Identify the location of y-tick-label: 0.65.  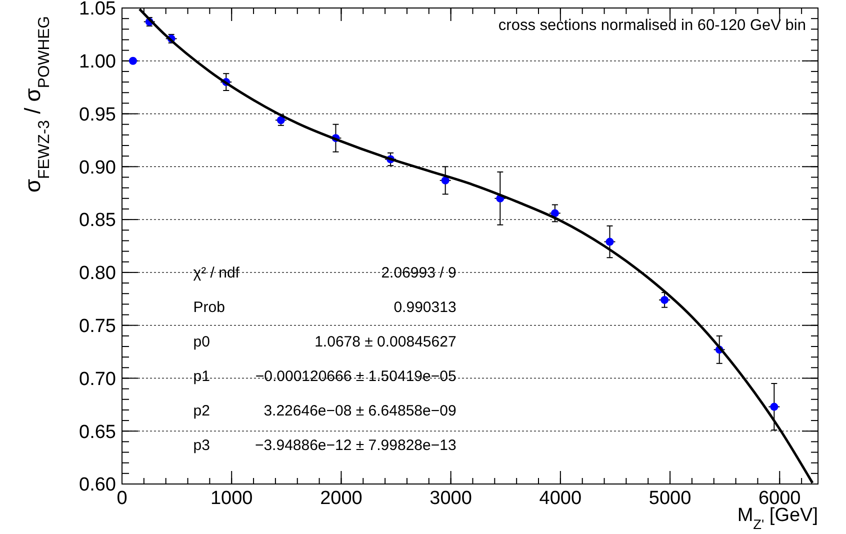
(97, 432).